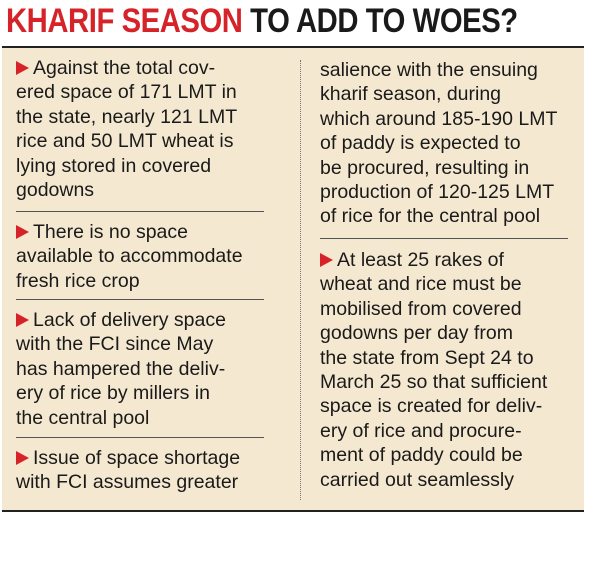 The width and height of the screenshot is (600, 563). I want to click on line: March 25 so that sufficient, so click(434, 382).